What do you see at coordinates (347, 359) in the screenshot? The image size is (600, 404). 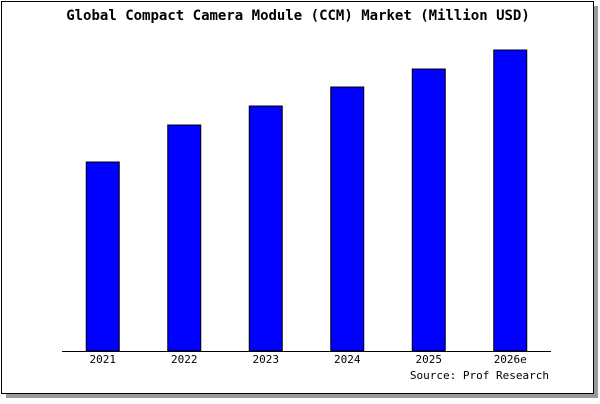 I see `x-tick-label: 2024` at bounding box center [347, 359].